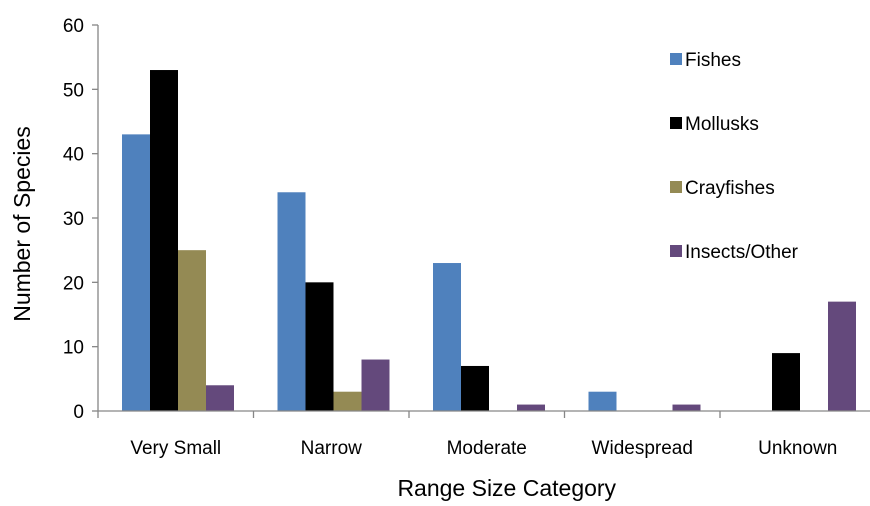 This screenshot has width=870, height=506. Describe the element at coordinates (291, 301) in the screenshot. I see `bar-fishes-narrow` at that location.